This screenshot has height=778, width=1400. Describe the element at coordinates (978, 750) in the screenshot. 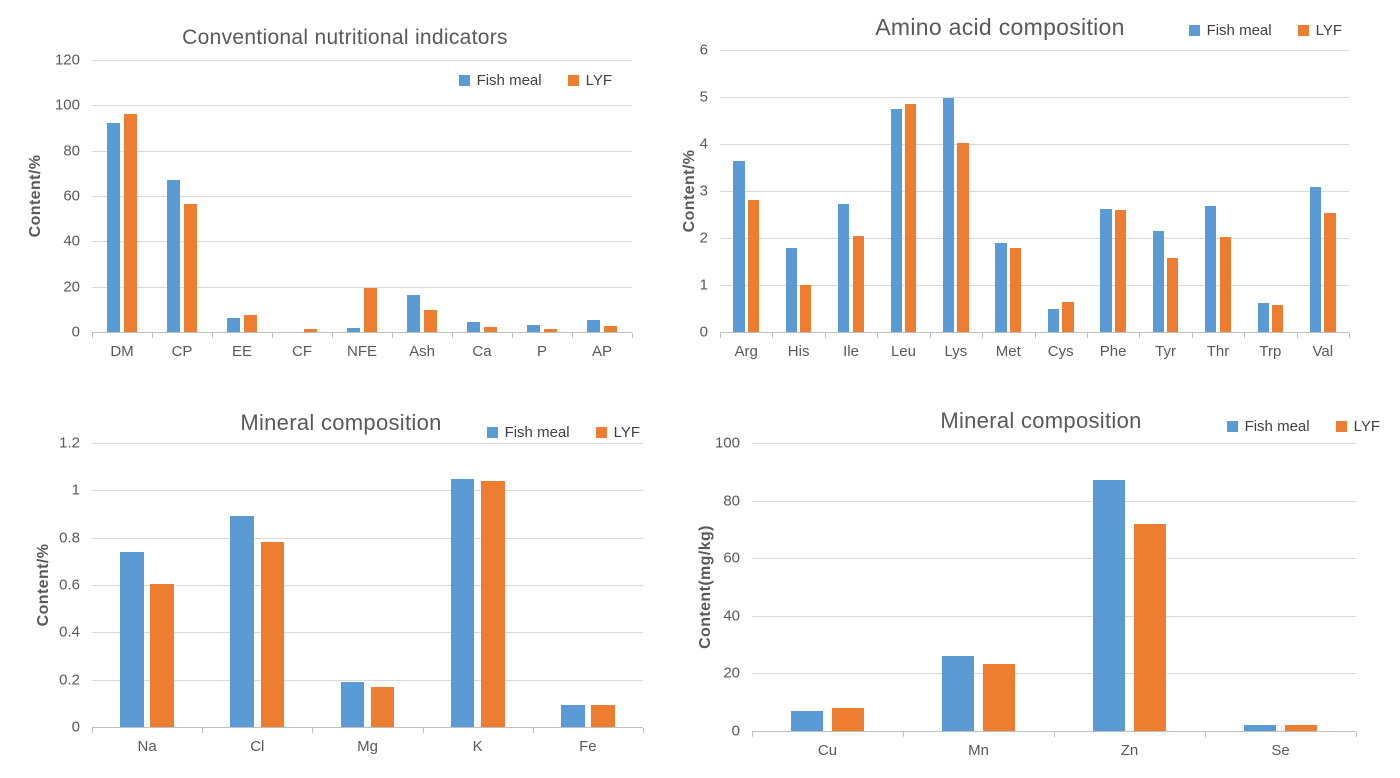

I see `x-category-label: Mn` at that location.